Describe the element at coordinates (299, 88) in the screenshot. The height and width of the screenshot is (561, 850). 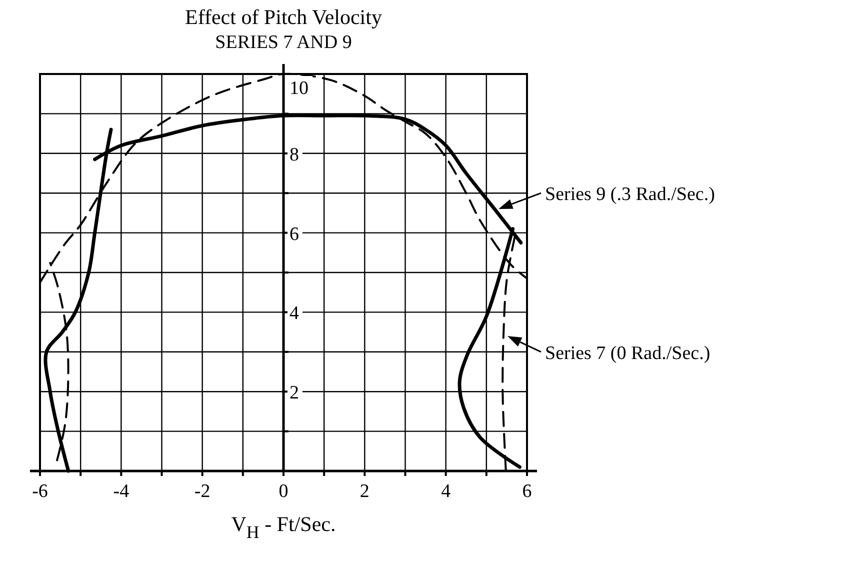
I see `y-tick-label: 10` at that location.